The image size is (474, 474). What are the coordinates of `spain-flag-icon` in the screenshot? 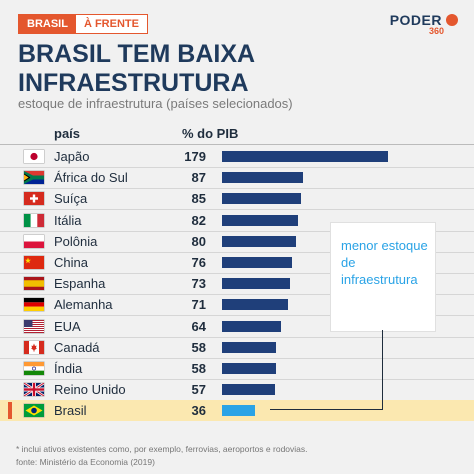 It's located at (34, 284).